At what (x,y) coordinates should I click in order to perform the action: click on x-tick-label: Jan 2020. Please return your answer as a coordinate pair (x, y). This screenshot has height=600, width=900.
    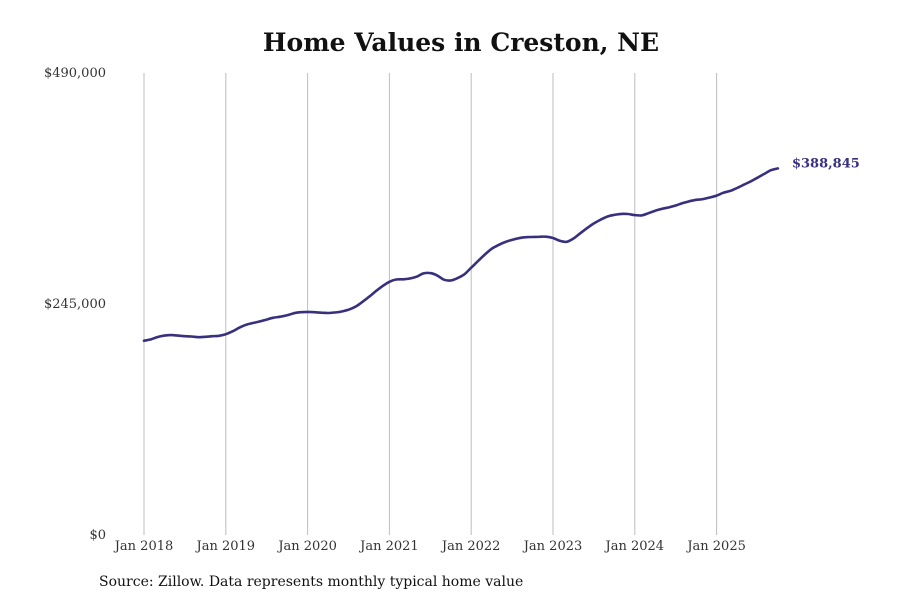
    Looking at the image, I should click on (306, 546).